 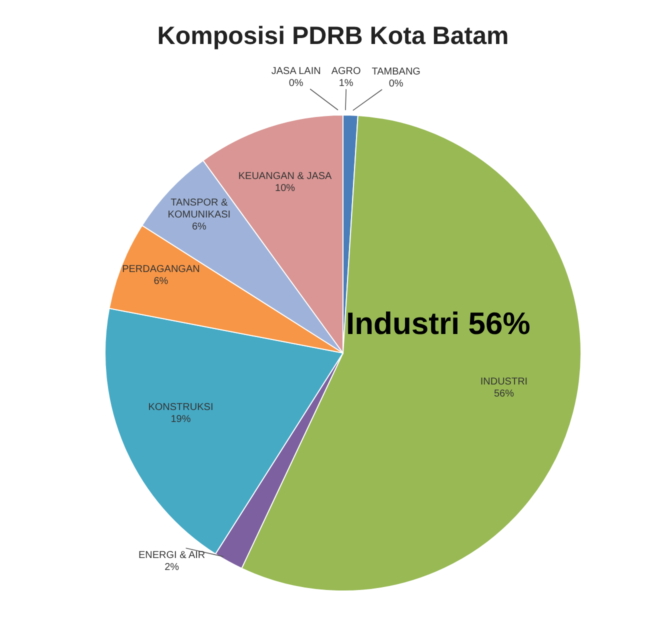 What do you see at coordinates (199, 209) in the screenshot?
I see `slice-label: TANSPOR & KOMUNIKASI` at bounding box center [199, 209].